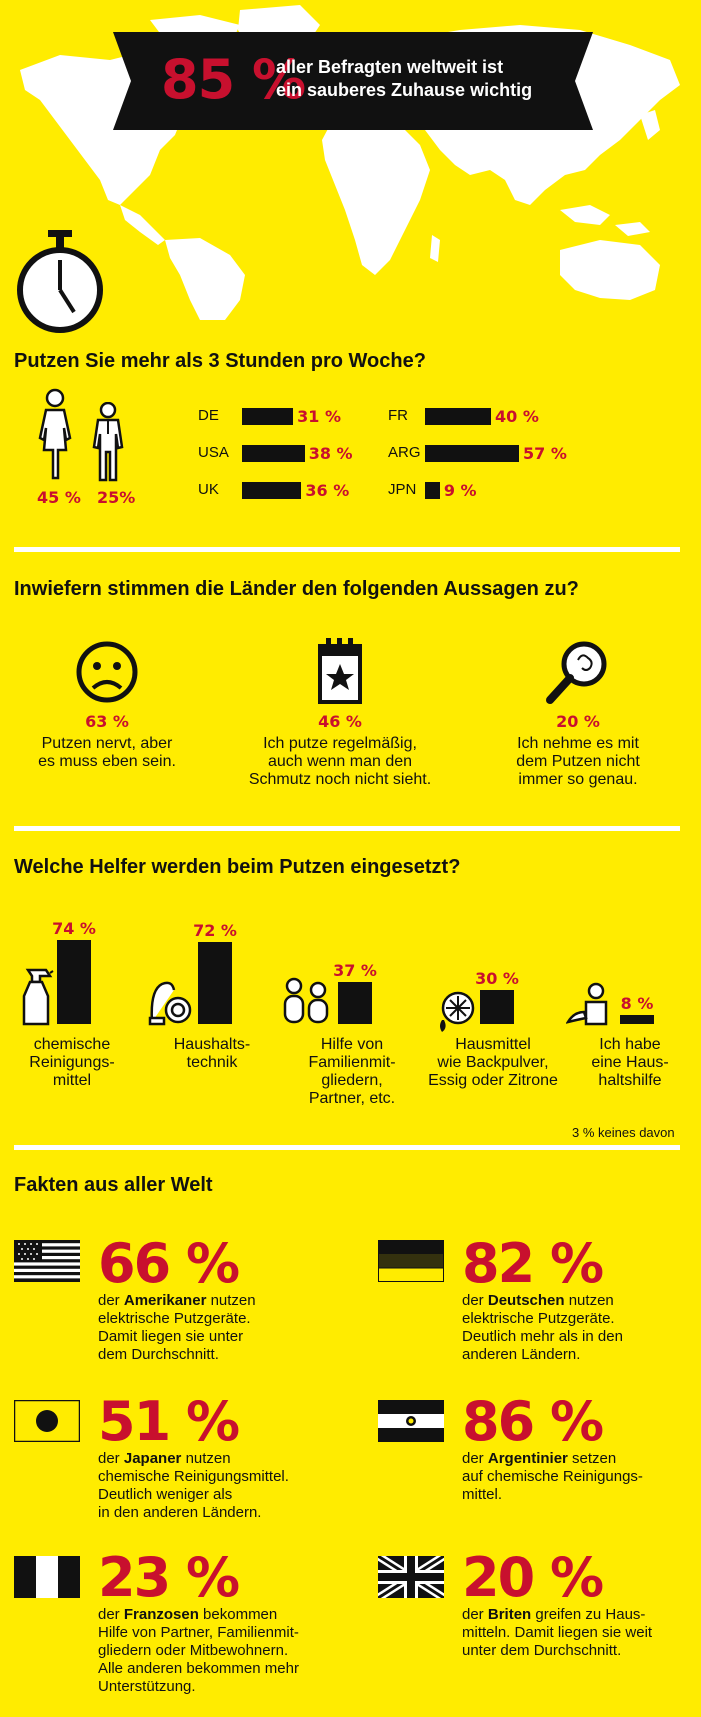  Describe the element at coordinates (588, 1614) in the screenshot. I see `fact-suffix: greifen zu Haus-` at that location.